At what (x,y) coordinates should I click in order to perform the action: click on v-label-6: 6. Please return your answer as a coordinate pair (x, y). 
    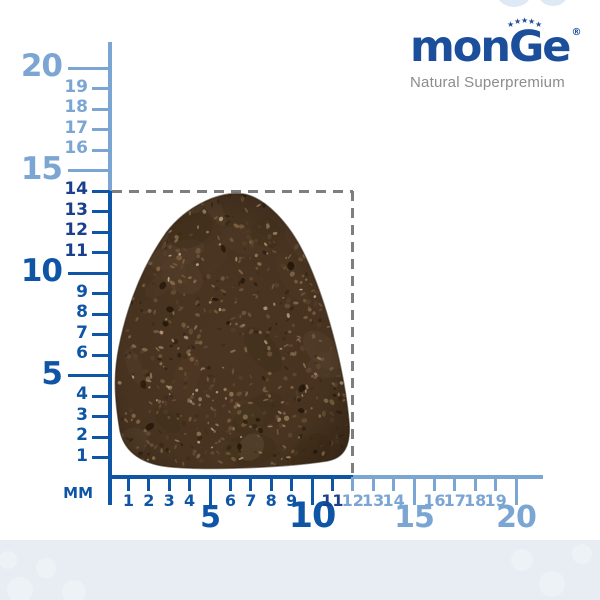
    Looking at the image, I should click on (82, 353).